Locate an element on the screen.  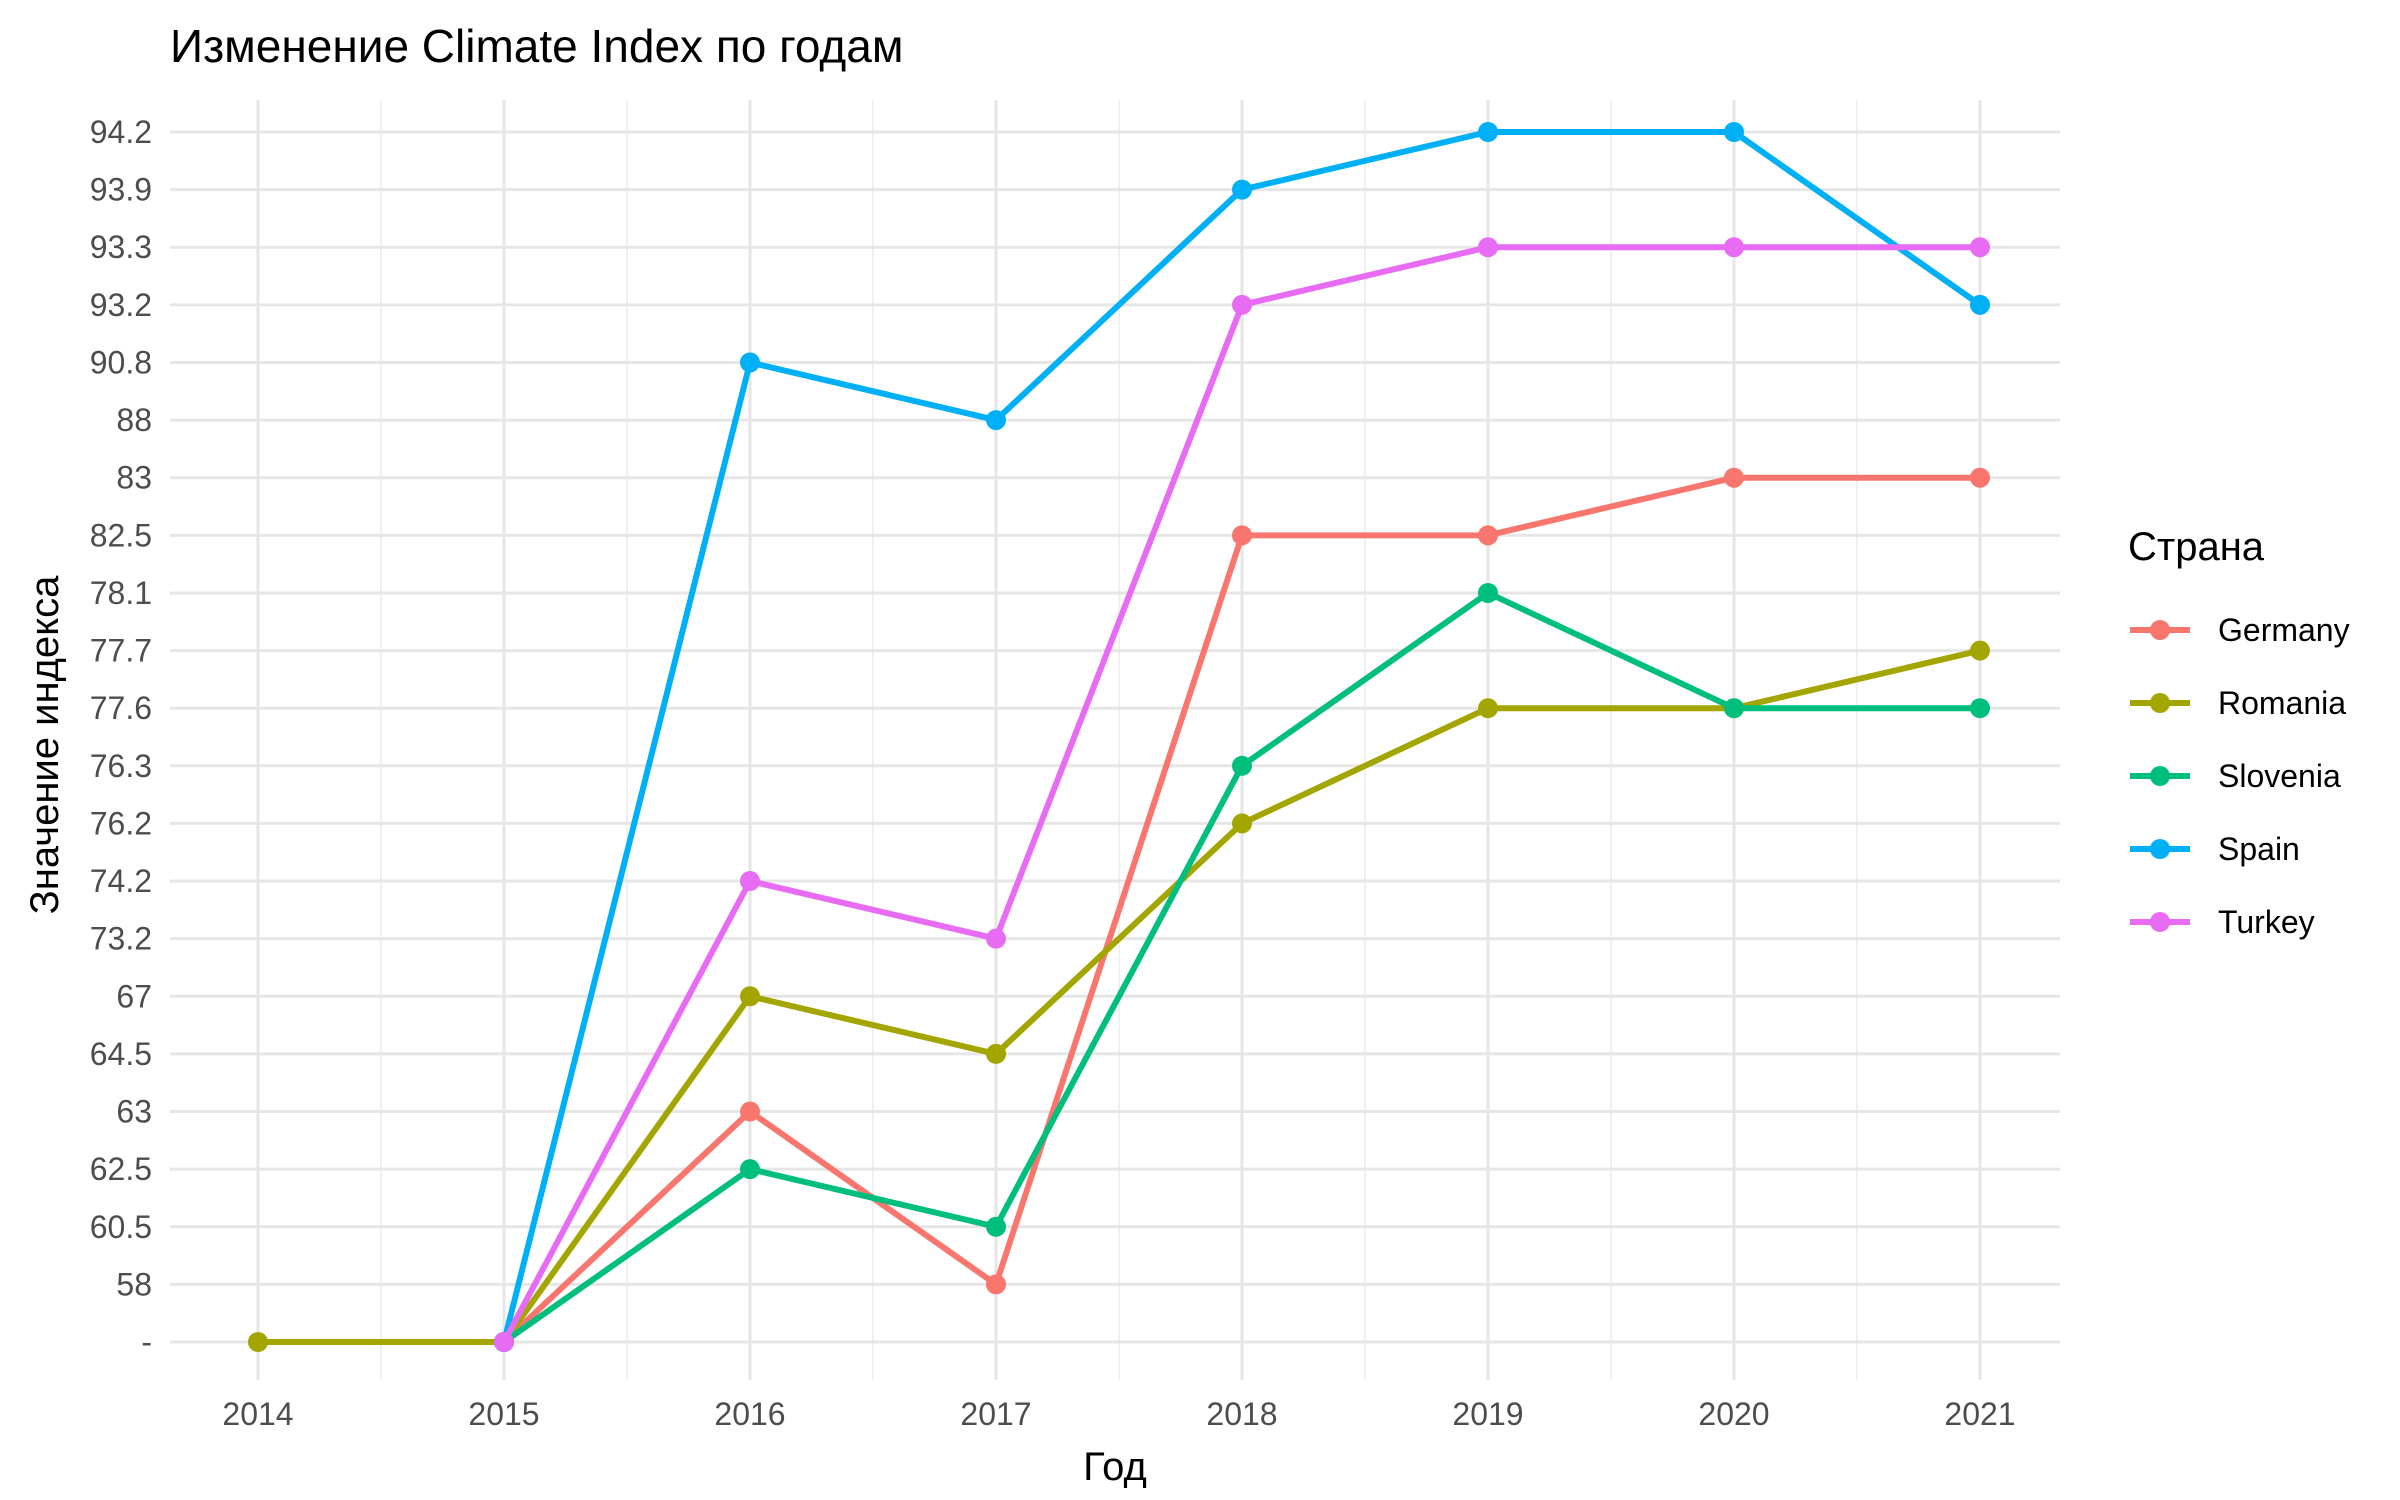
y-tick-label: 60.5 is located at coordinates (121, 1227).